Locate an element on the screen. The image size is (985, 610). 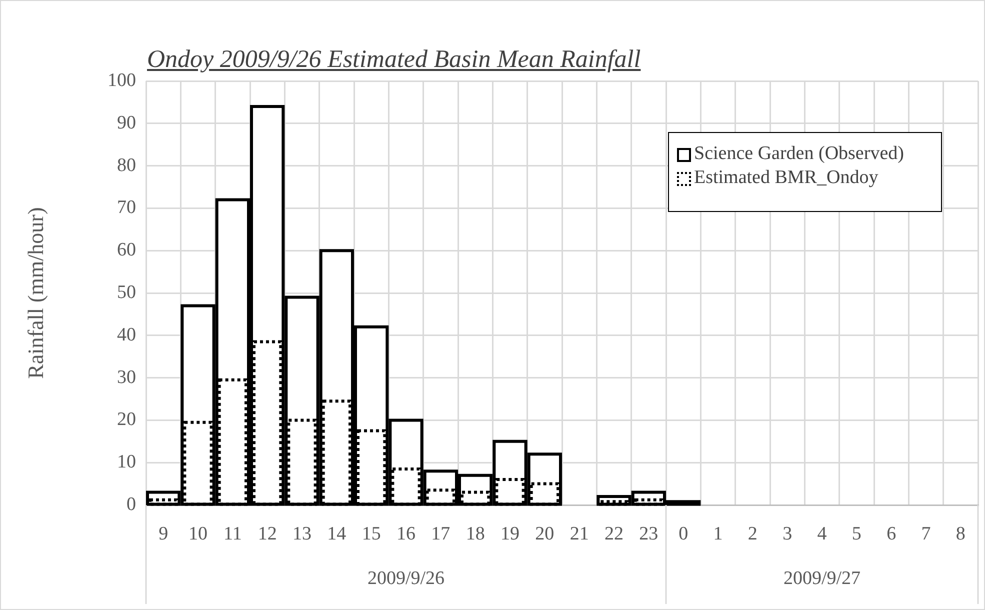
x-tick-label: 15 is located at coordinates (371, 533).